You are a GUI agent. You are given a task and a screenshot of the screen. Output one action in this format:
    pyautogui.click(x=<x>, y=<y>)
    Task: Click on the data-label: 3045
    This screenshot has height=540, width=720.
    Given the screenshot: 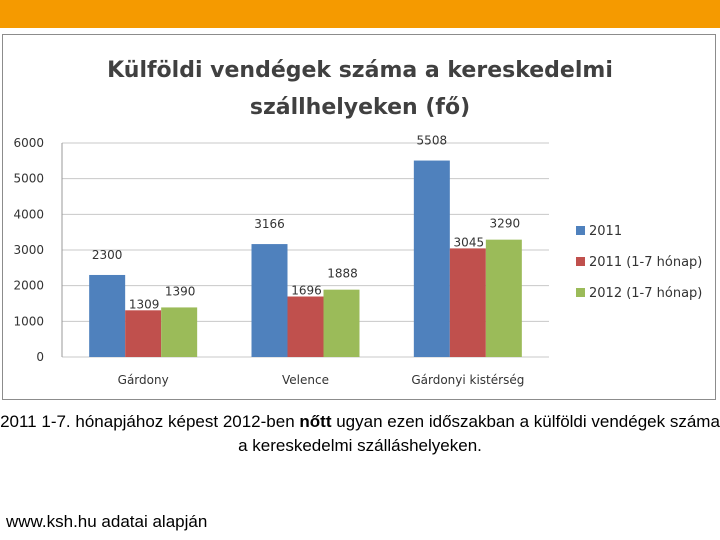 What is the action you would take?
    pyautogui.click(x=469, y=242)
    